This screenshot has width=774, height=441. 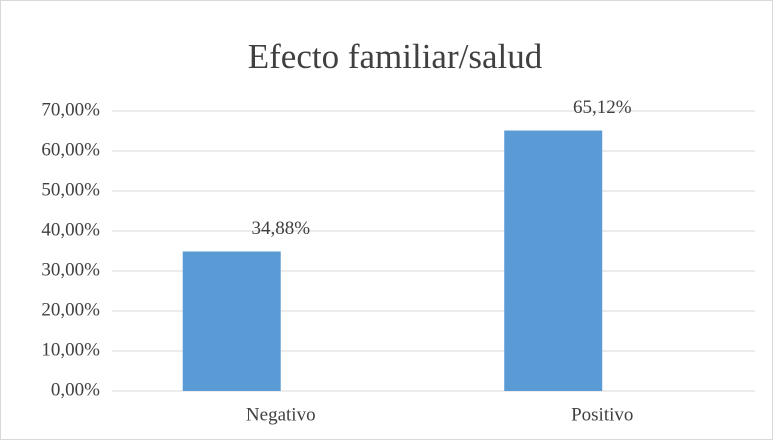 What do you see at coordinates (70, 349) in the screenshot?
I see `y-tick-label: 10,00%` at bounding box center [70, 349].